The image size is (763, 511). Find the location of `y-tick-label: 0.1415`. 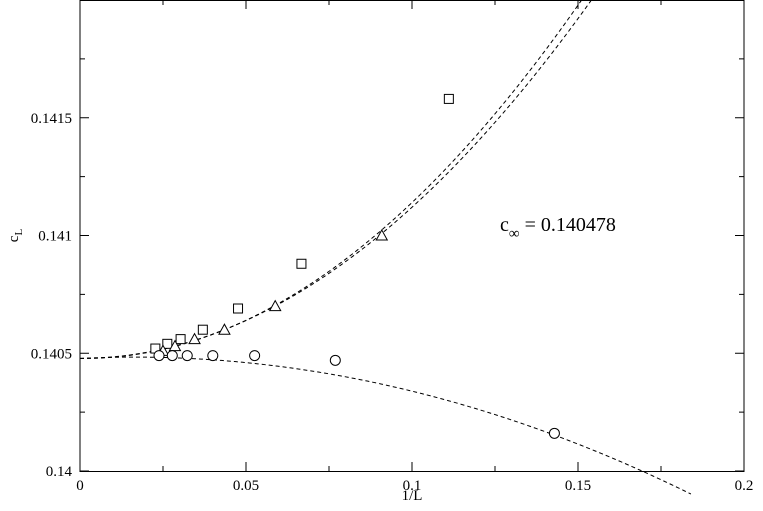

y-tick-label: 0.1415 is located at coordinates (51, 119).